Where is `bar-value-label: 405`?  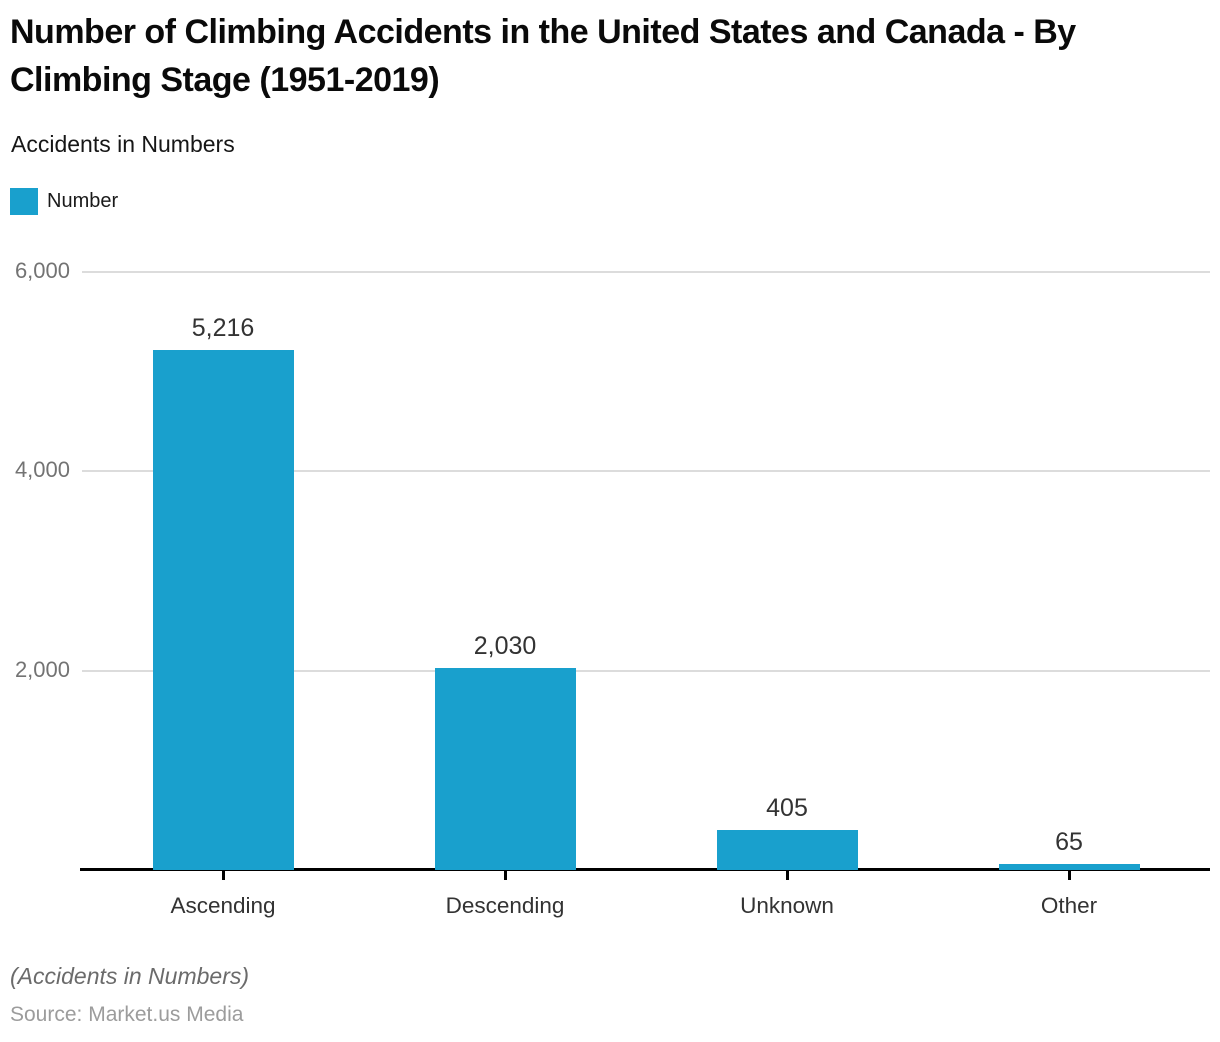 bar-value-label: 405 is located at coordinates (787, 808).